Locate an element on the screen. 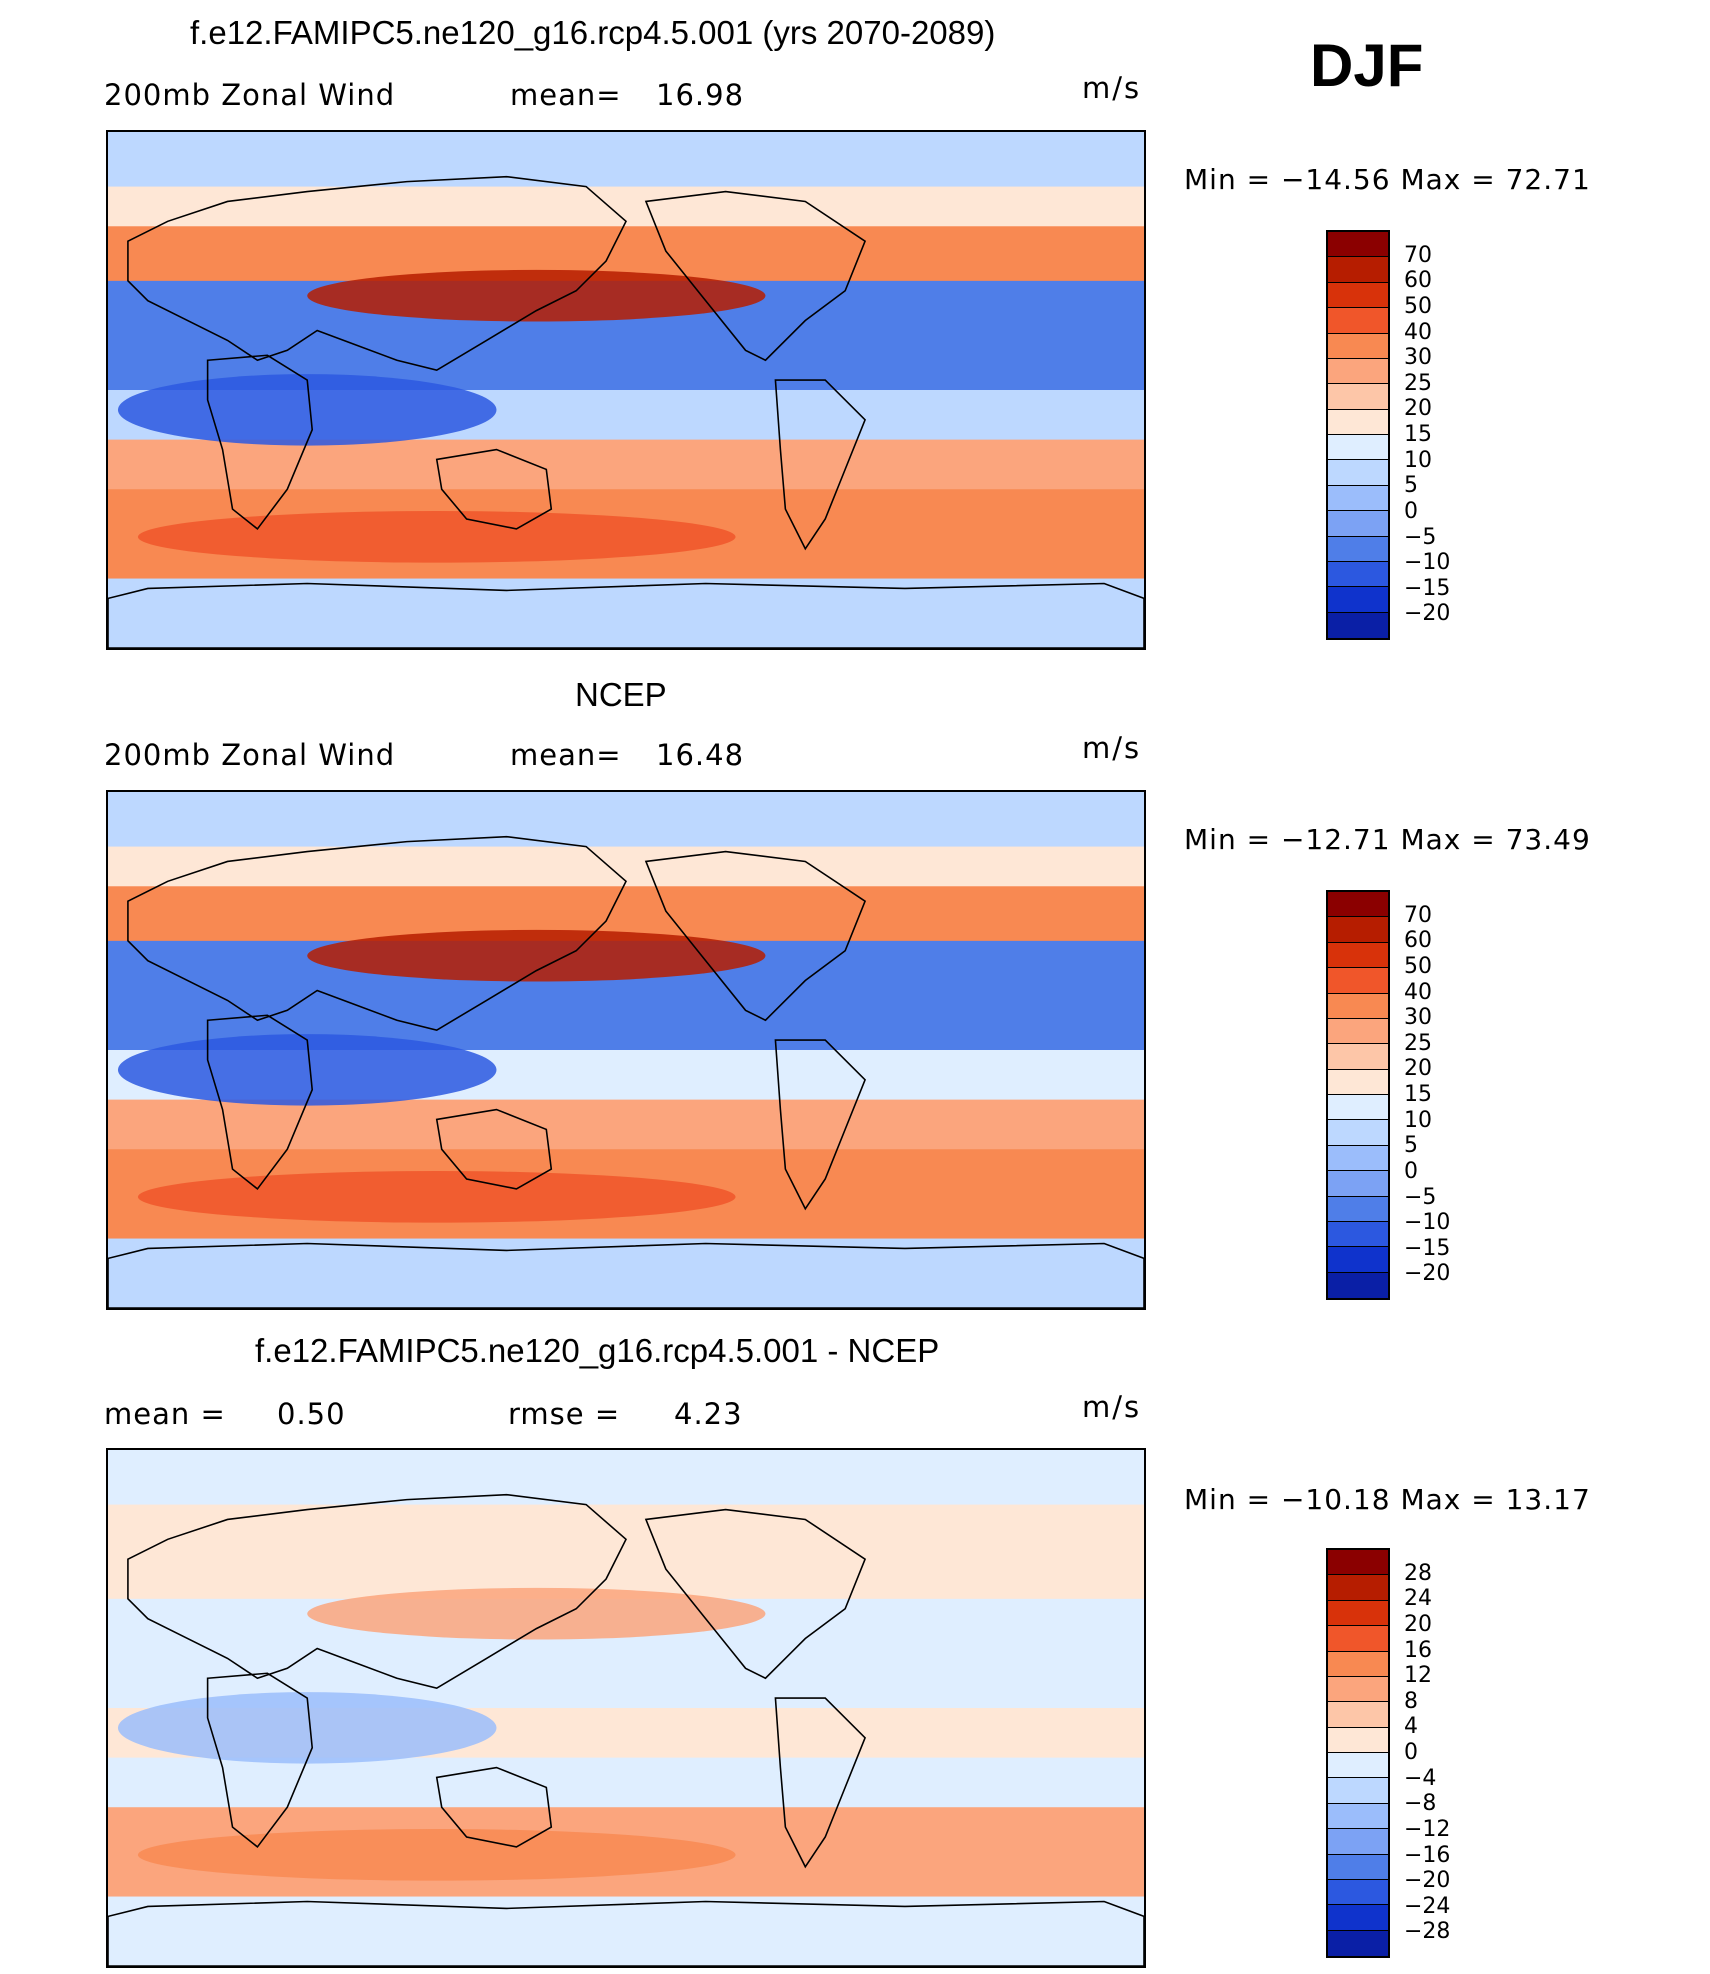 This screenshot has width=1710, height=1974. colorbar-tick-label: 12 is located at coordinates (1418, 1676).